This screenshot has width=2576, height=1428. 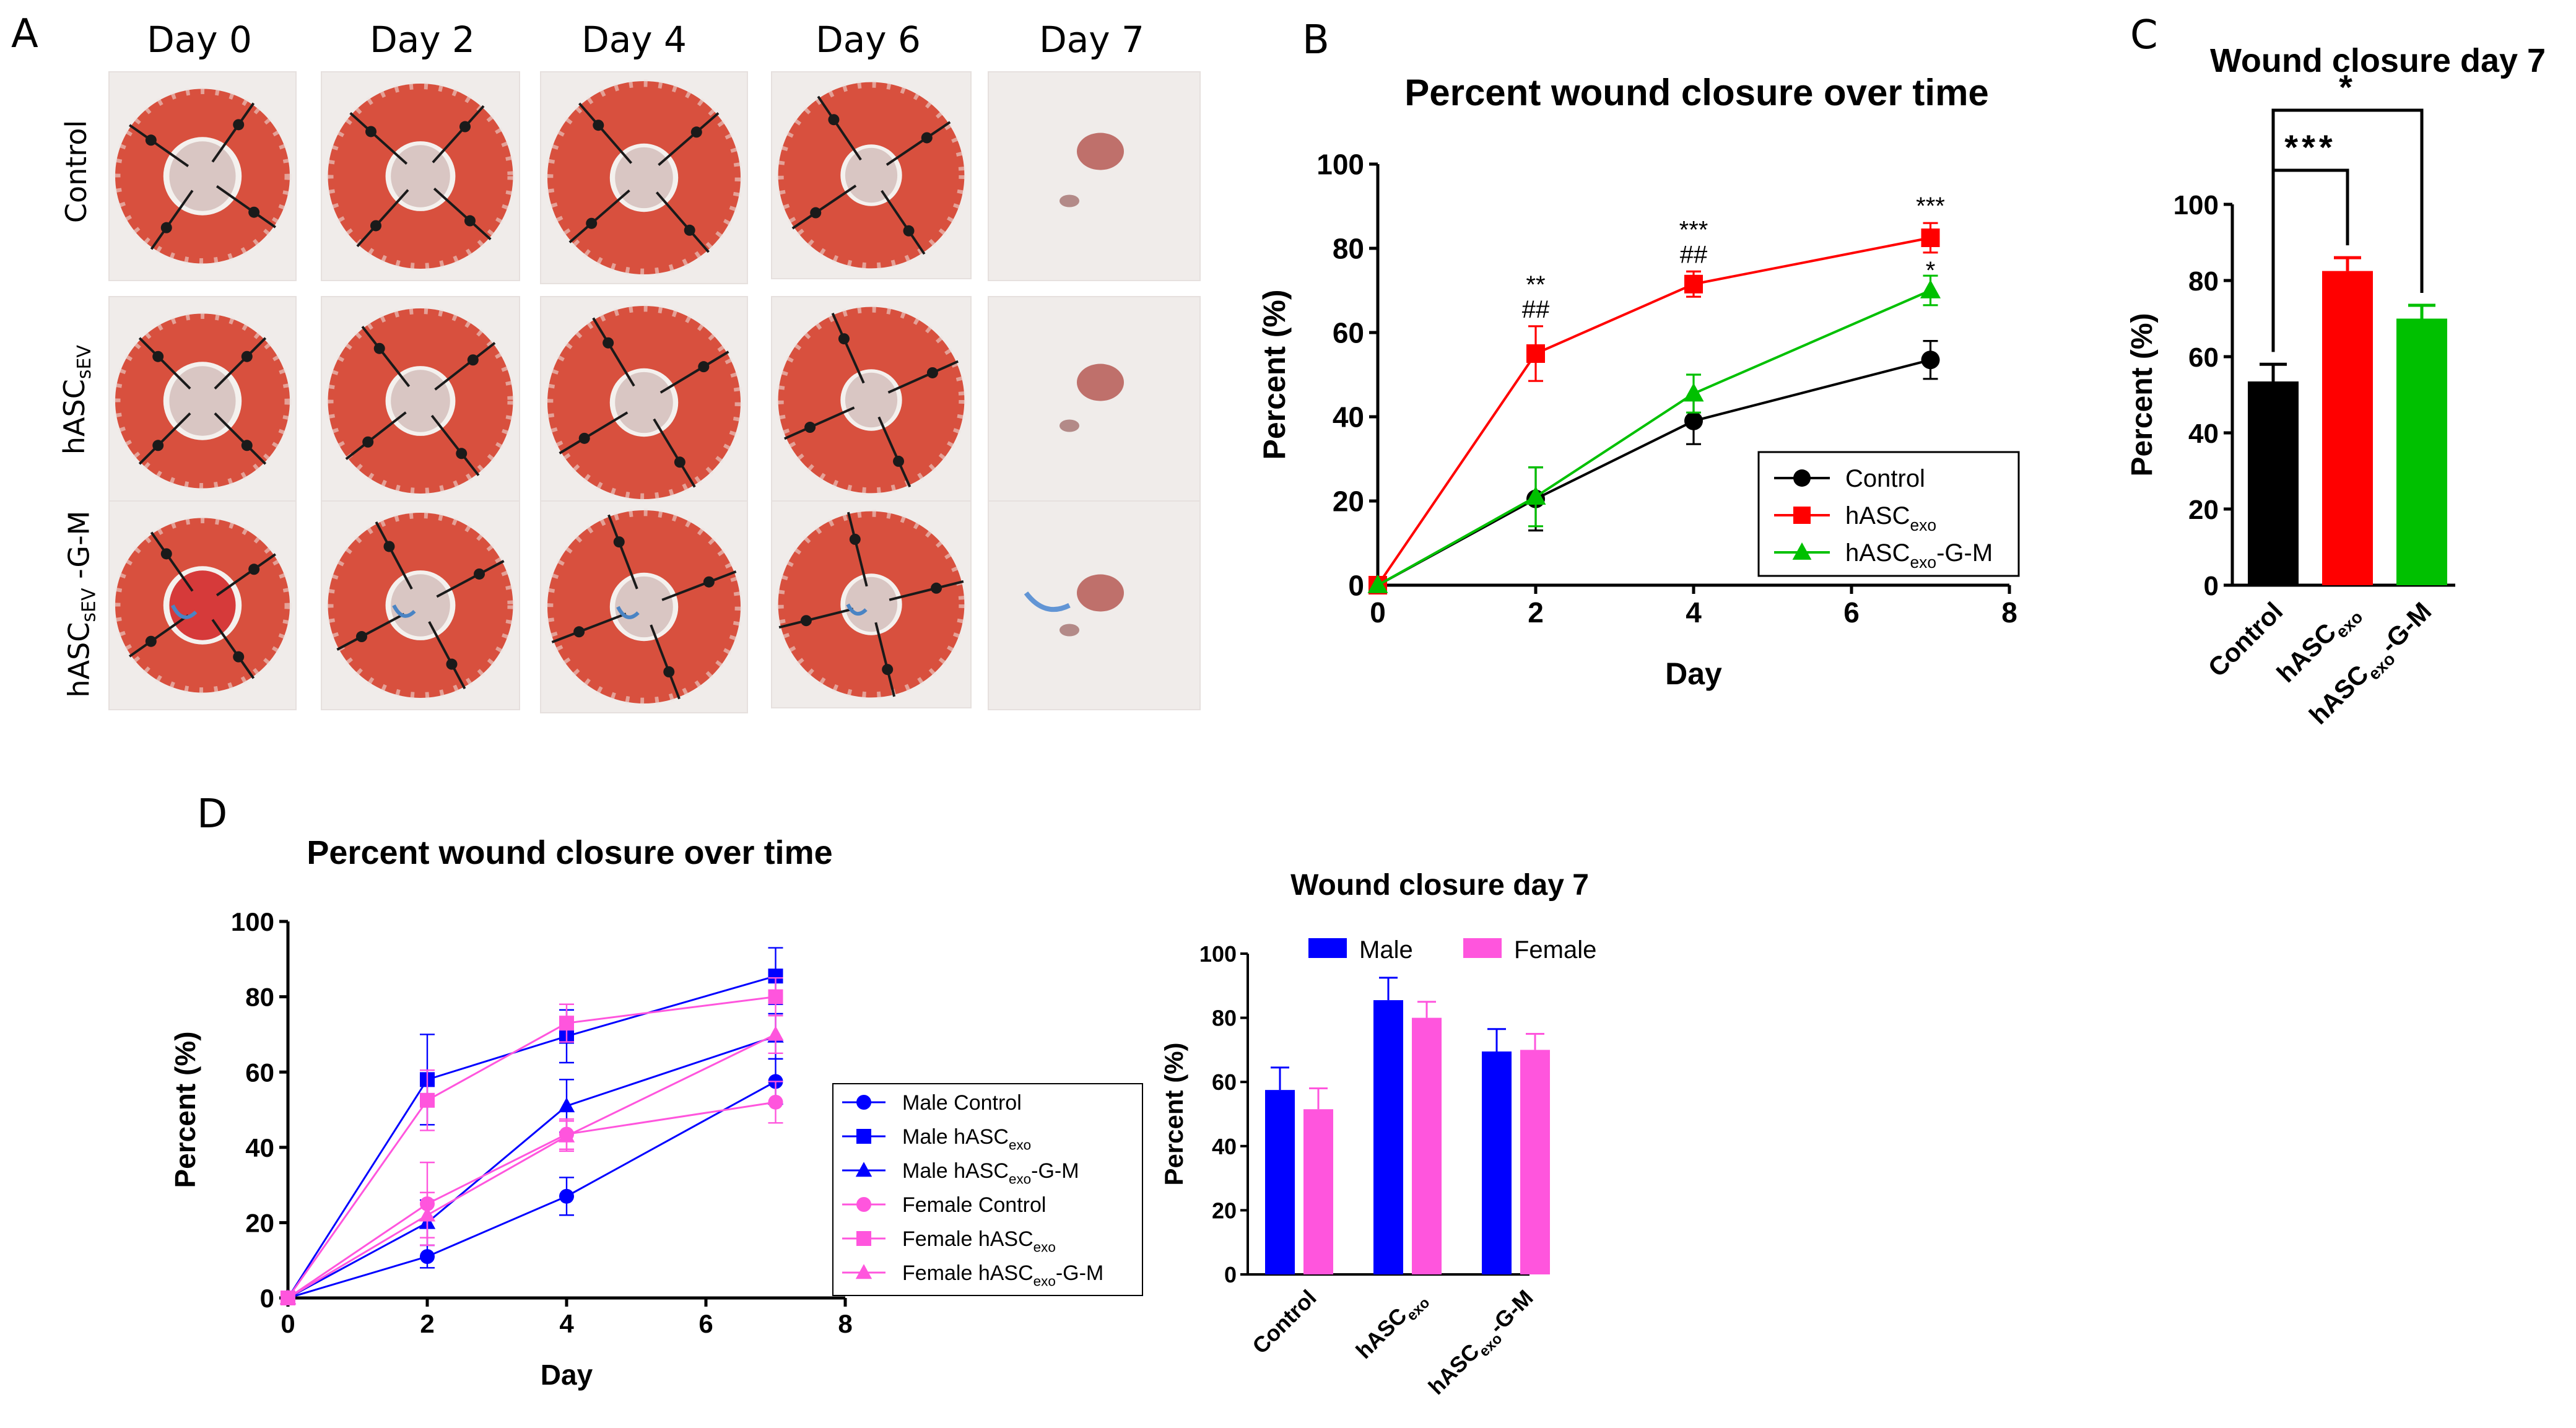 I want to click on x-tick-label: 0, so click(x=1378, y=612).